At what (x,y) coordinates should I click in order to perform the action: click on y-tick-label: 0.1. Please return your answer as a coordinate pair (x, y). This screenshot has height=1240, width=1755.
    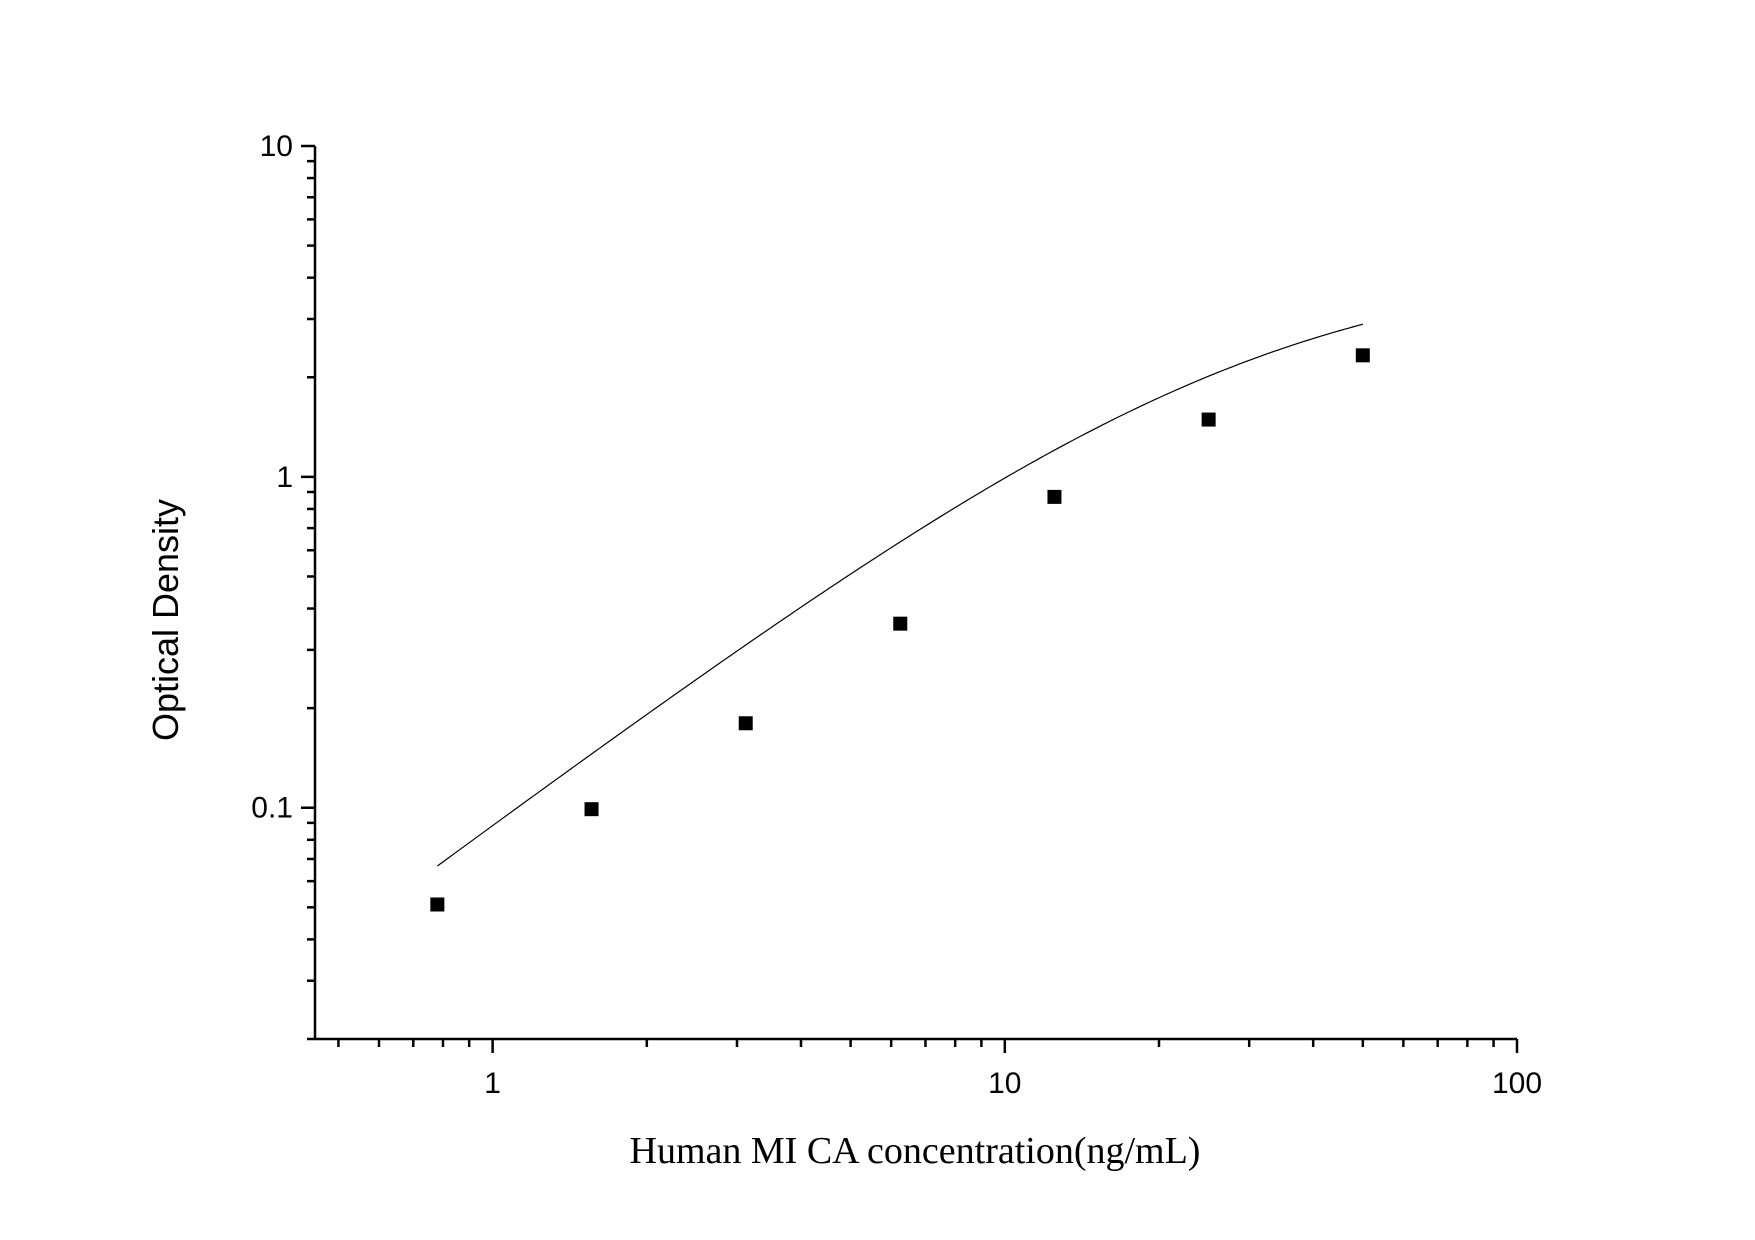
    Looking at the image, I should click on (272, 808).